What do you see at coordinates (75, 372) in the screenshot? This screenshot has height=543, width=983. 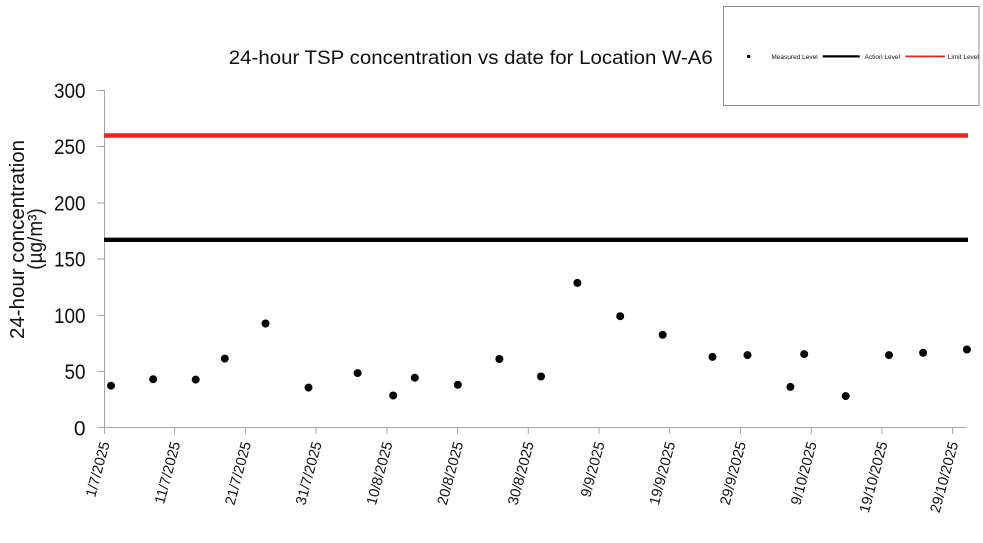 I see `svg-text: 50` at bounding box center [75, 372].